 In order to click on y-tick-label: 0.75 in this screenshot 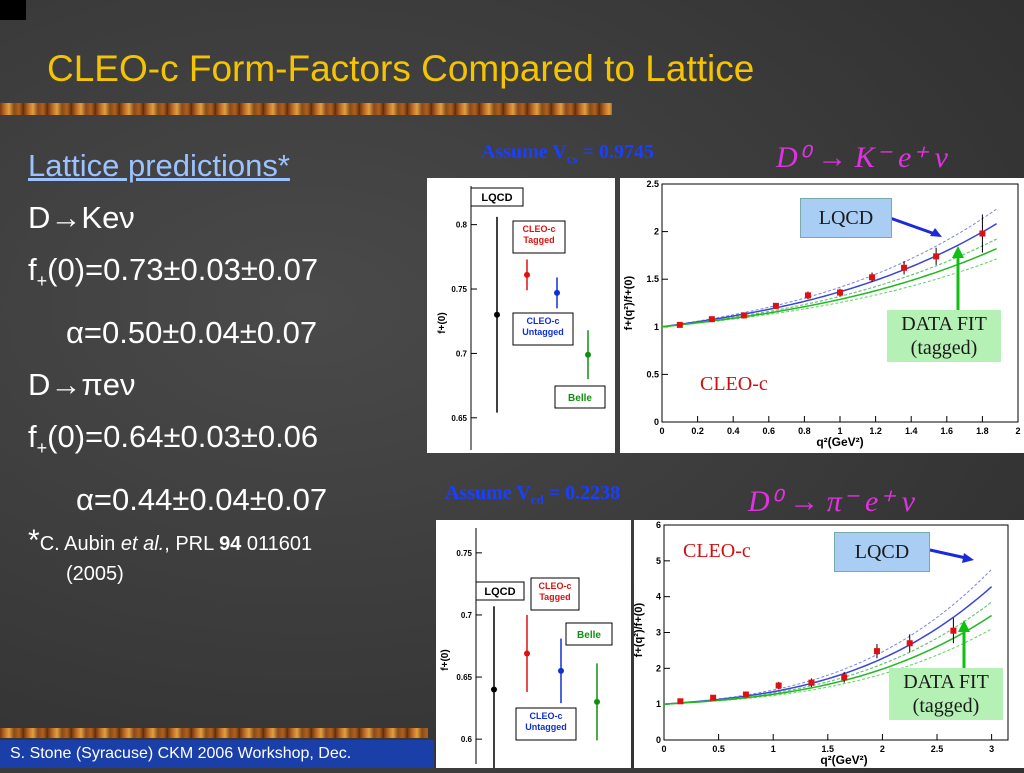, I will do `click(464, 553)`.